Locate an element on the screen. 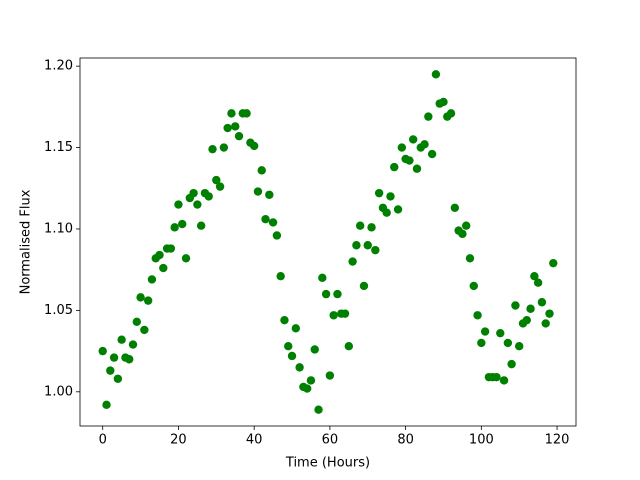  y-tick-label: 1.20 is located at coordinates (58, 66).